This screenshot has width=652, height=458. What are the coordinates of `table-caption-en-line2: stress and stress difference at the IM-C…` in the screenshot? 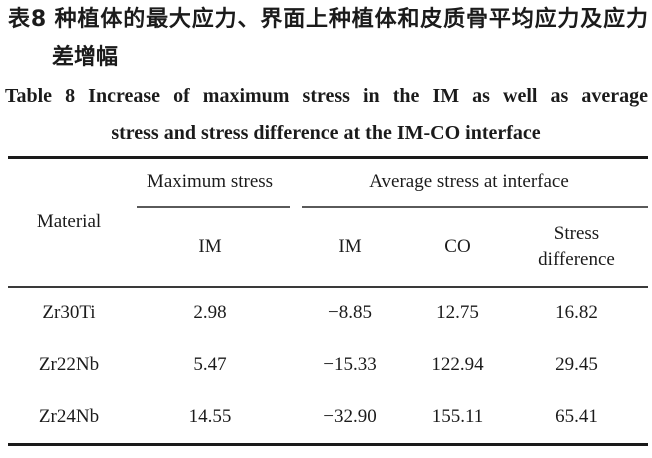 It's located at (326, 133).